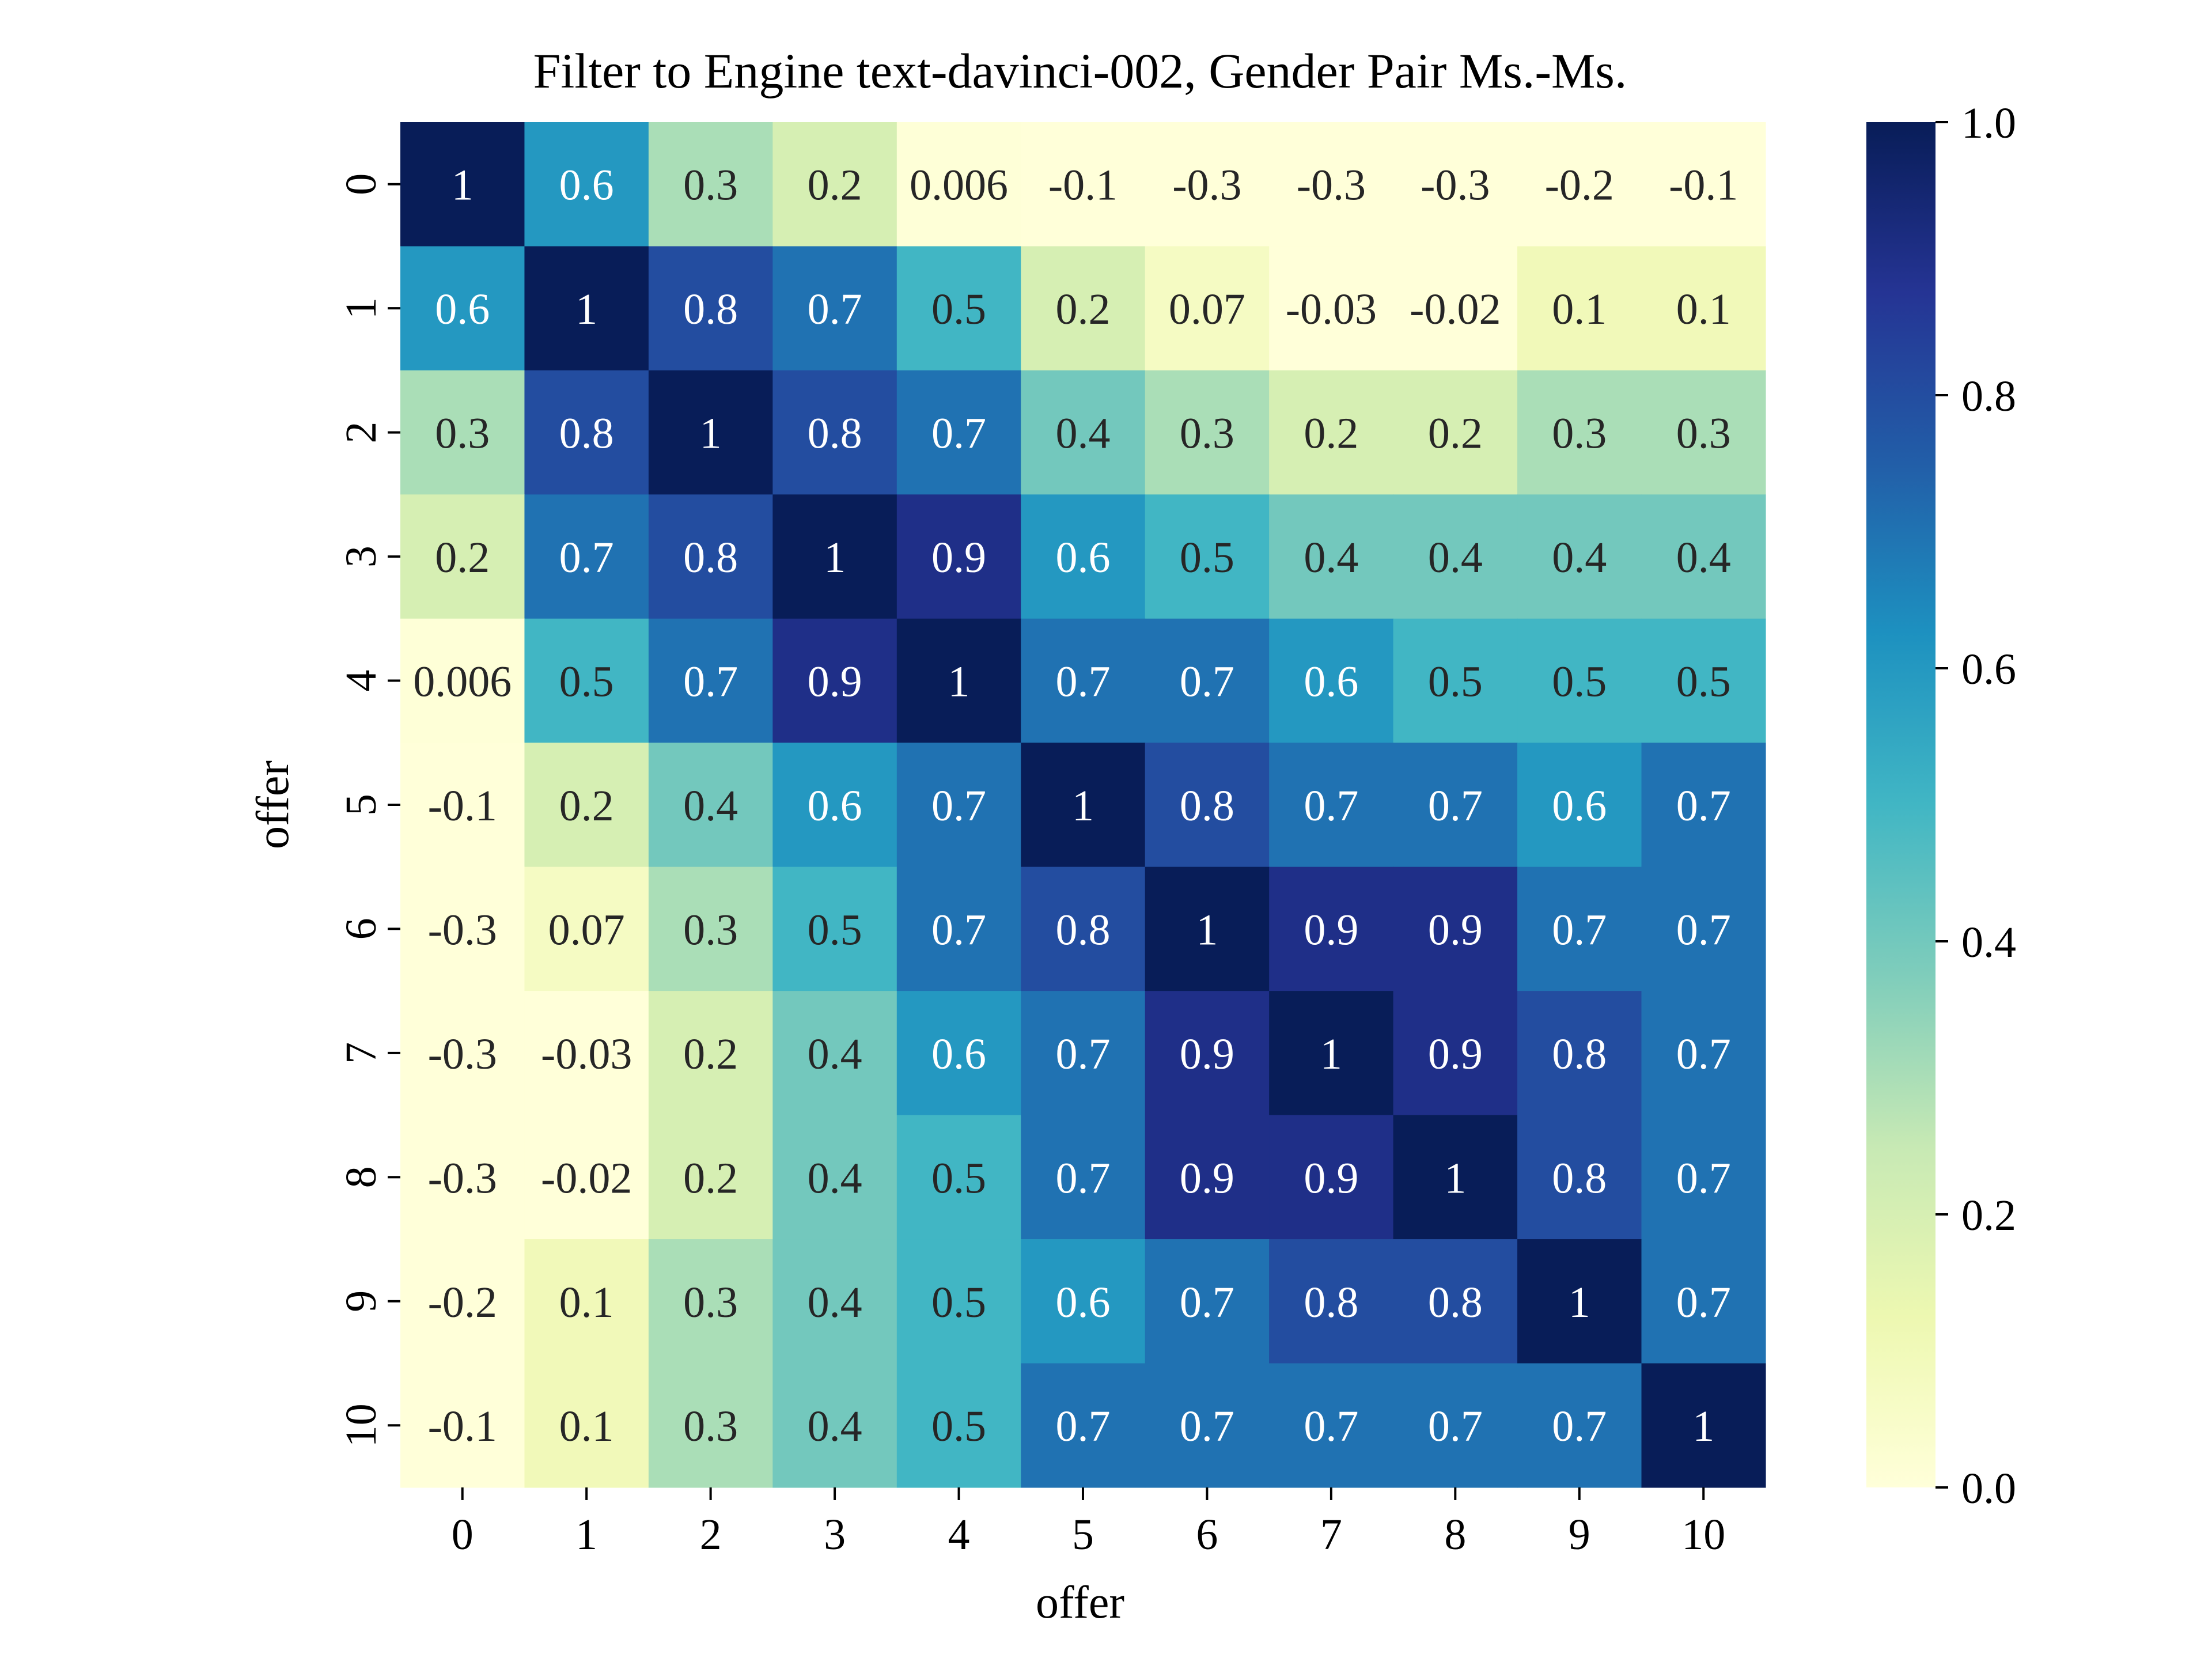  I want to click on colorbar-tick-label: 0.2, so click(1988, 1215).